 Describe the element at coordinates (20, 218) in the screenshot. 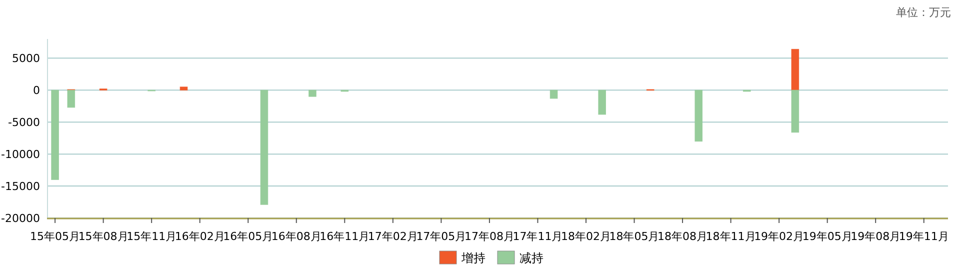

I see `y-tick-label: -20000` at that location.